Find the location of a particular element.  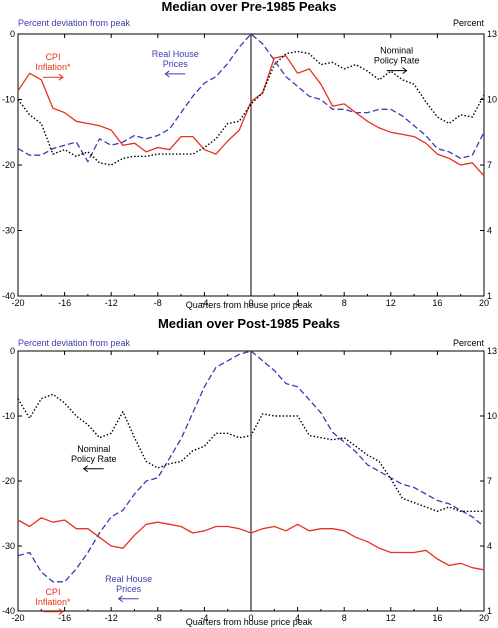

series-line-cpi-inflation is located at coordinates (251, 544).